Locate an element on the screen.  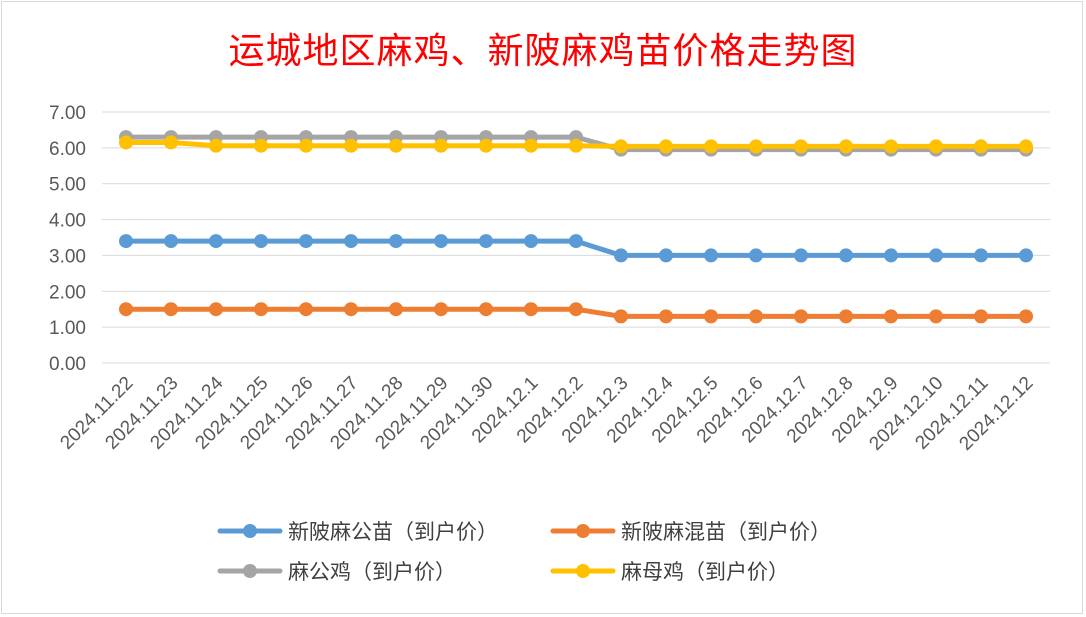
y-tick-label: 6.00 is located at coordinates (67, 149).